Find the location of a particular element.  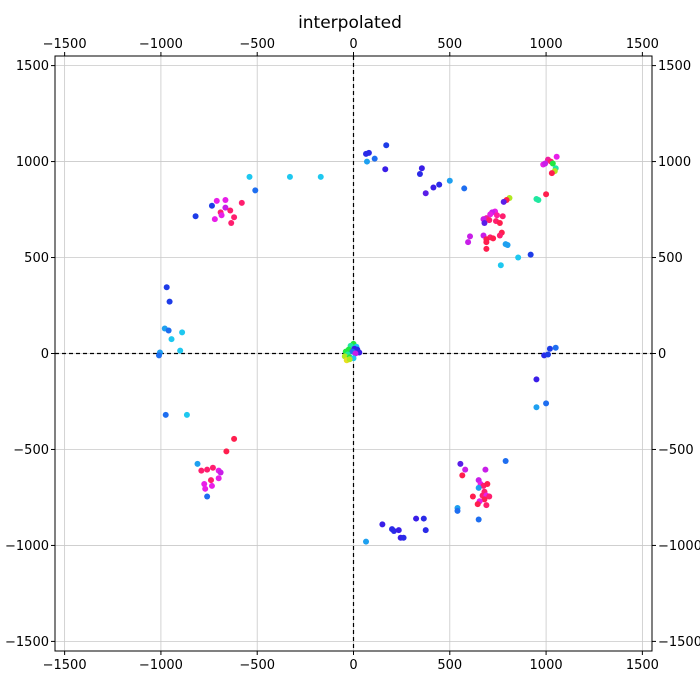

x-tick-label-top-4: 500 is located at coordinates (449, 44).